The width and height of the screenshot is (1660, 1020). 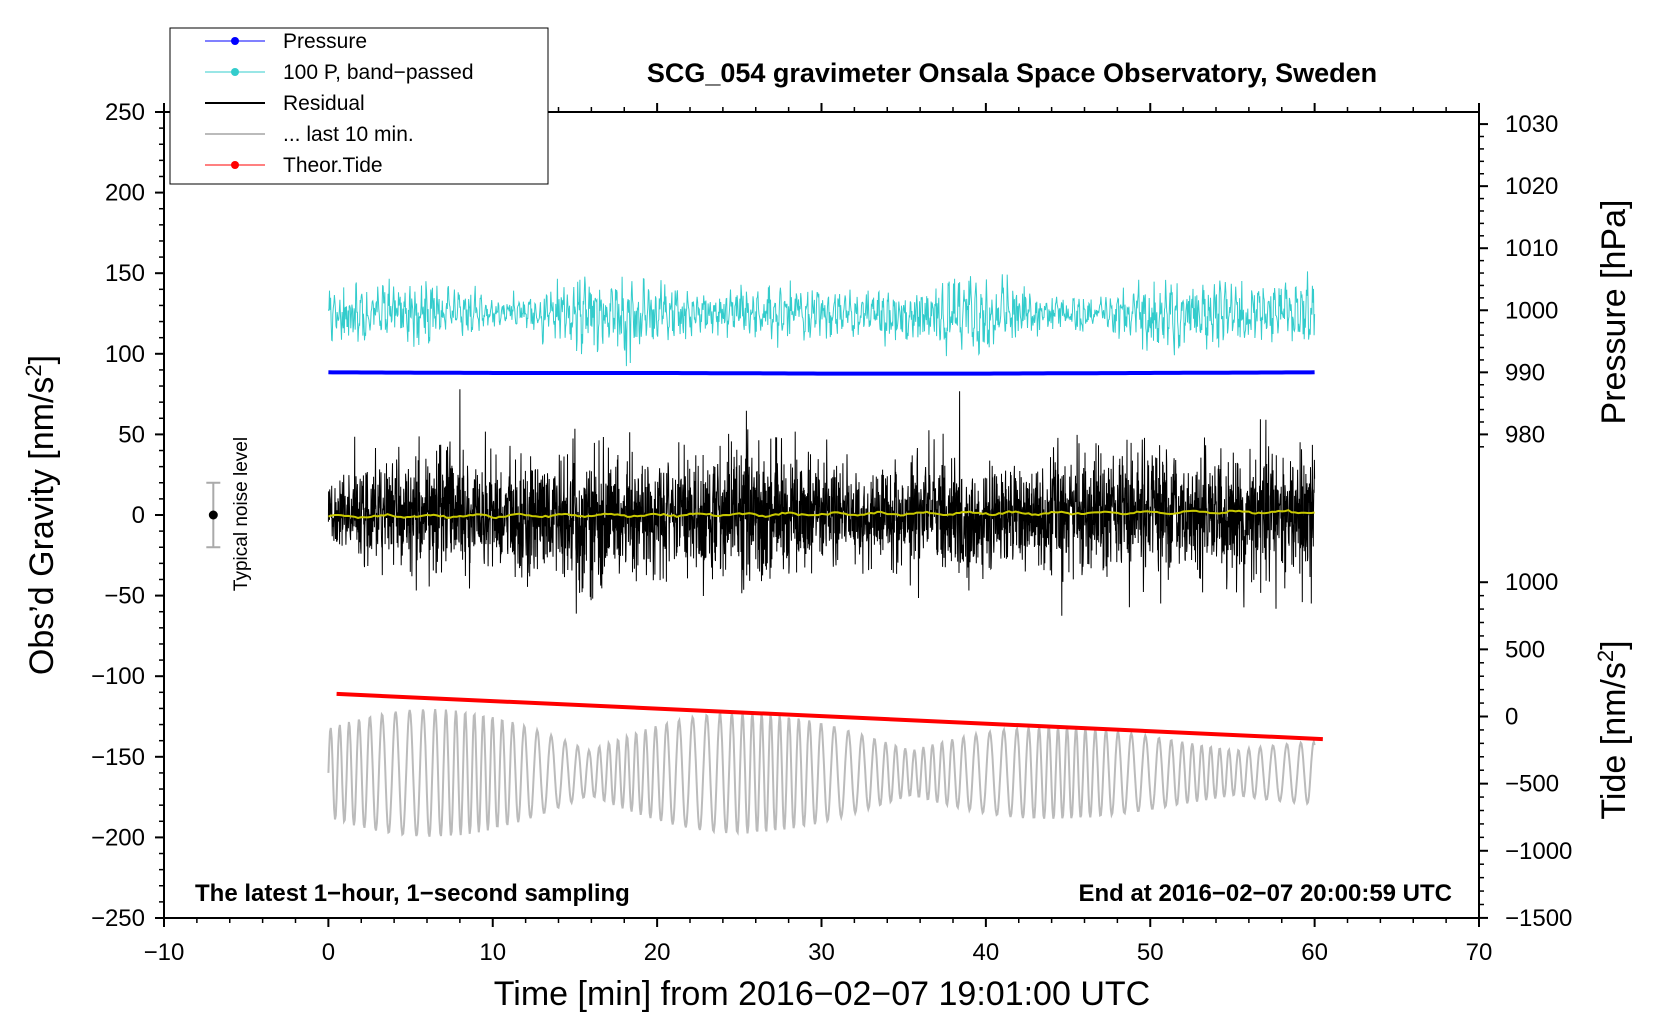 What do you see at coordinates (492, 952) in the screenshot?
I see `x-tick-label: 10` at bounding box center [492, 952].